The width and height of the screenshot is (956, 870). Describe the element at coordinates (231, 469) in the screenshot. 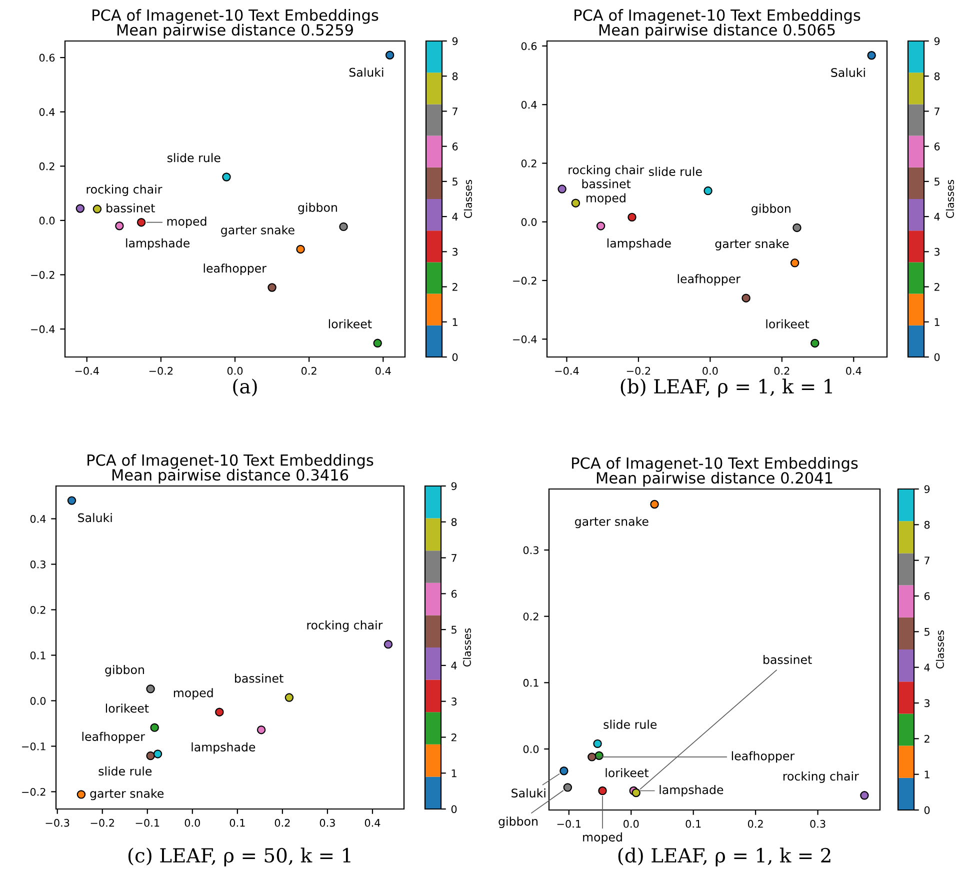

I see `chart-title: PCA of Imagenet-10 Text Embeddings Mean pairwise distance 0.3416` at that location.